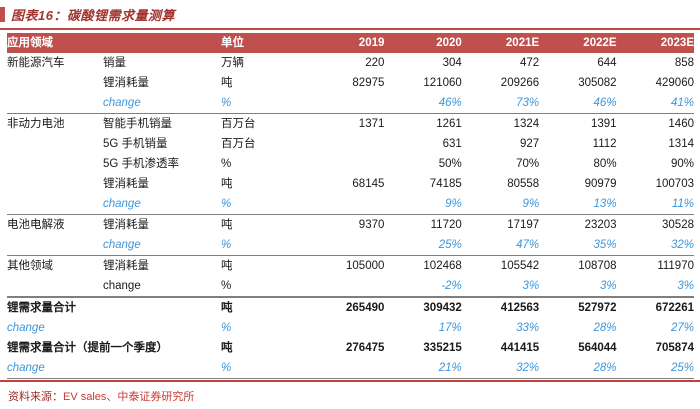  Describe the element at coordinates (674, 348) in the screenshot. I see `value-cell: 705874` at that location.